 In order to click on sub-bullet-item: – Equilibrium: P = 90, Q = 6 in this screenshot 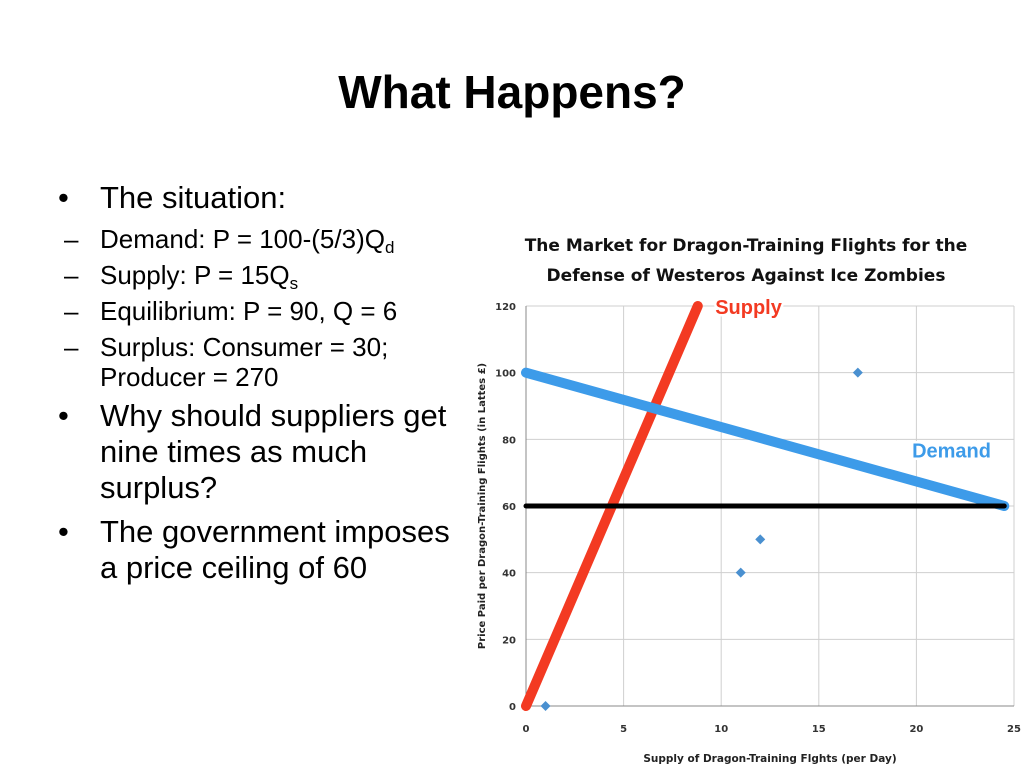, I will do `click(263, 311)`.